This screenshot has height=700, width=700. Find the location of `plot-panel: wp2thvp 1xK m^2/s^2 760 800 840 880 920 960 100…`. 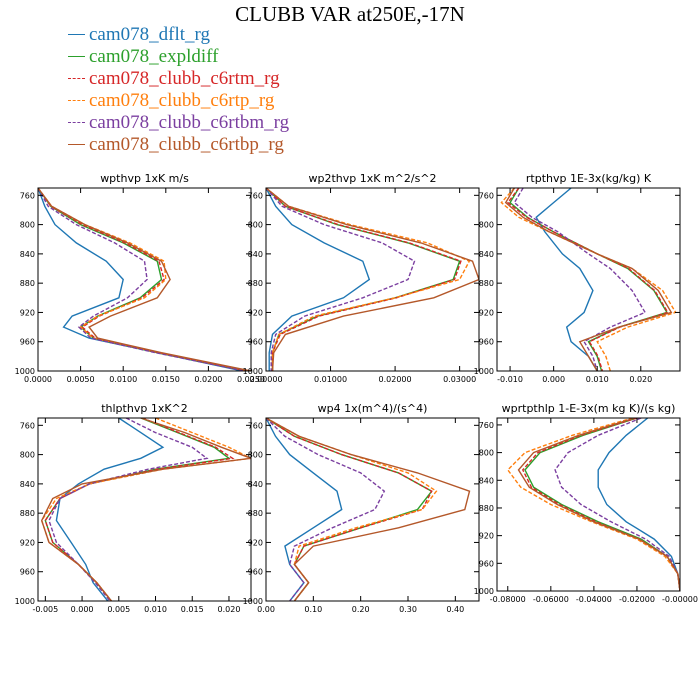

plot-panel: wp2thvp 1xK m^2/s^2 760 800 840 880 920 960 100… is located at coordinates (361, 278).